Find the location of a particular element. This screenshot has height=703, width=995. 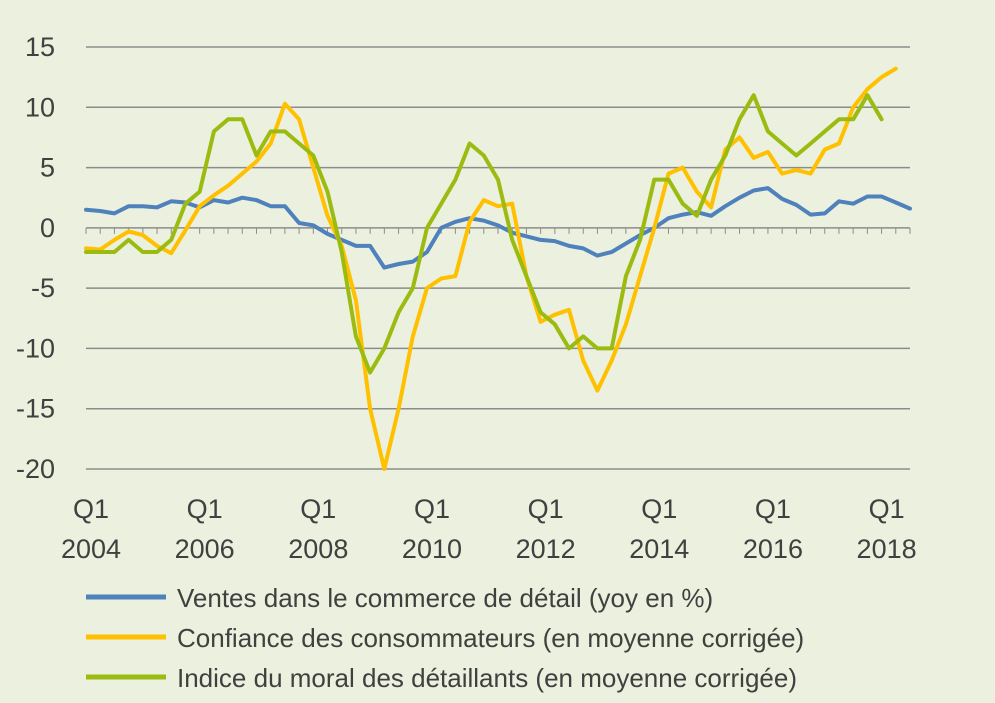

x-tick-label-year: 2014 is located at coordinates (659, 549).